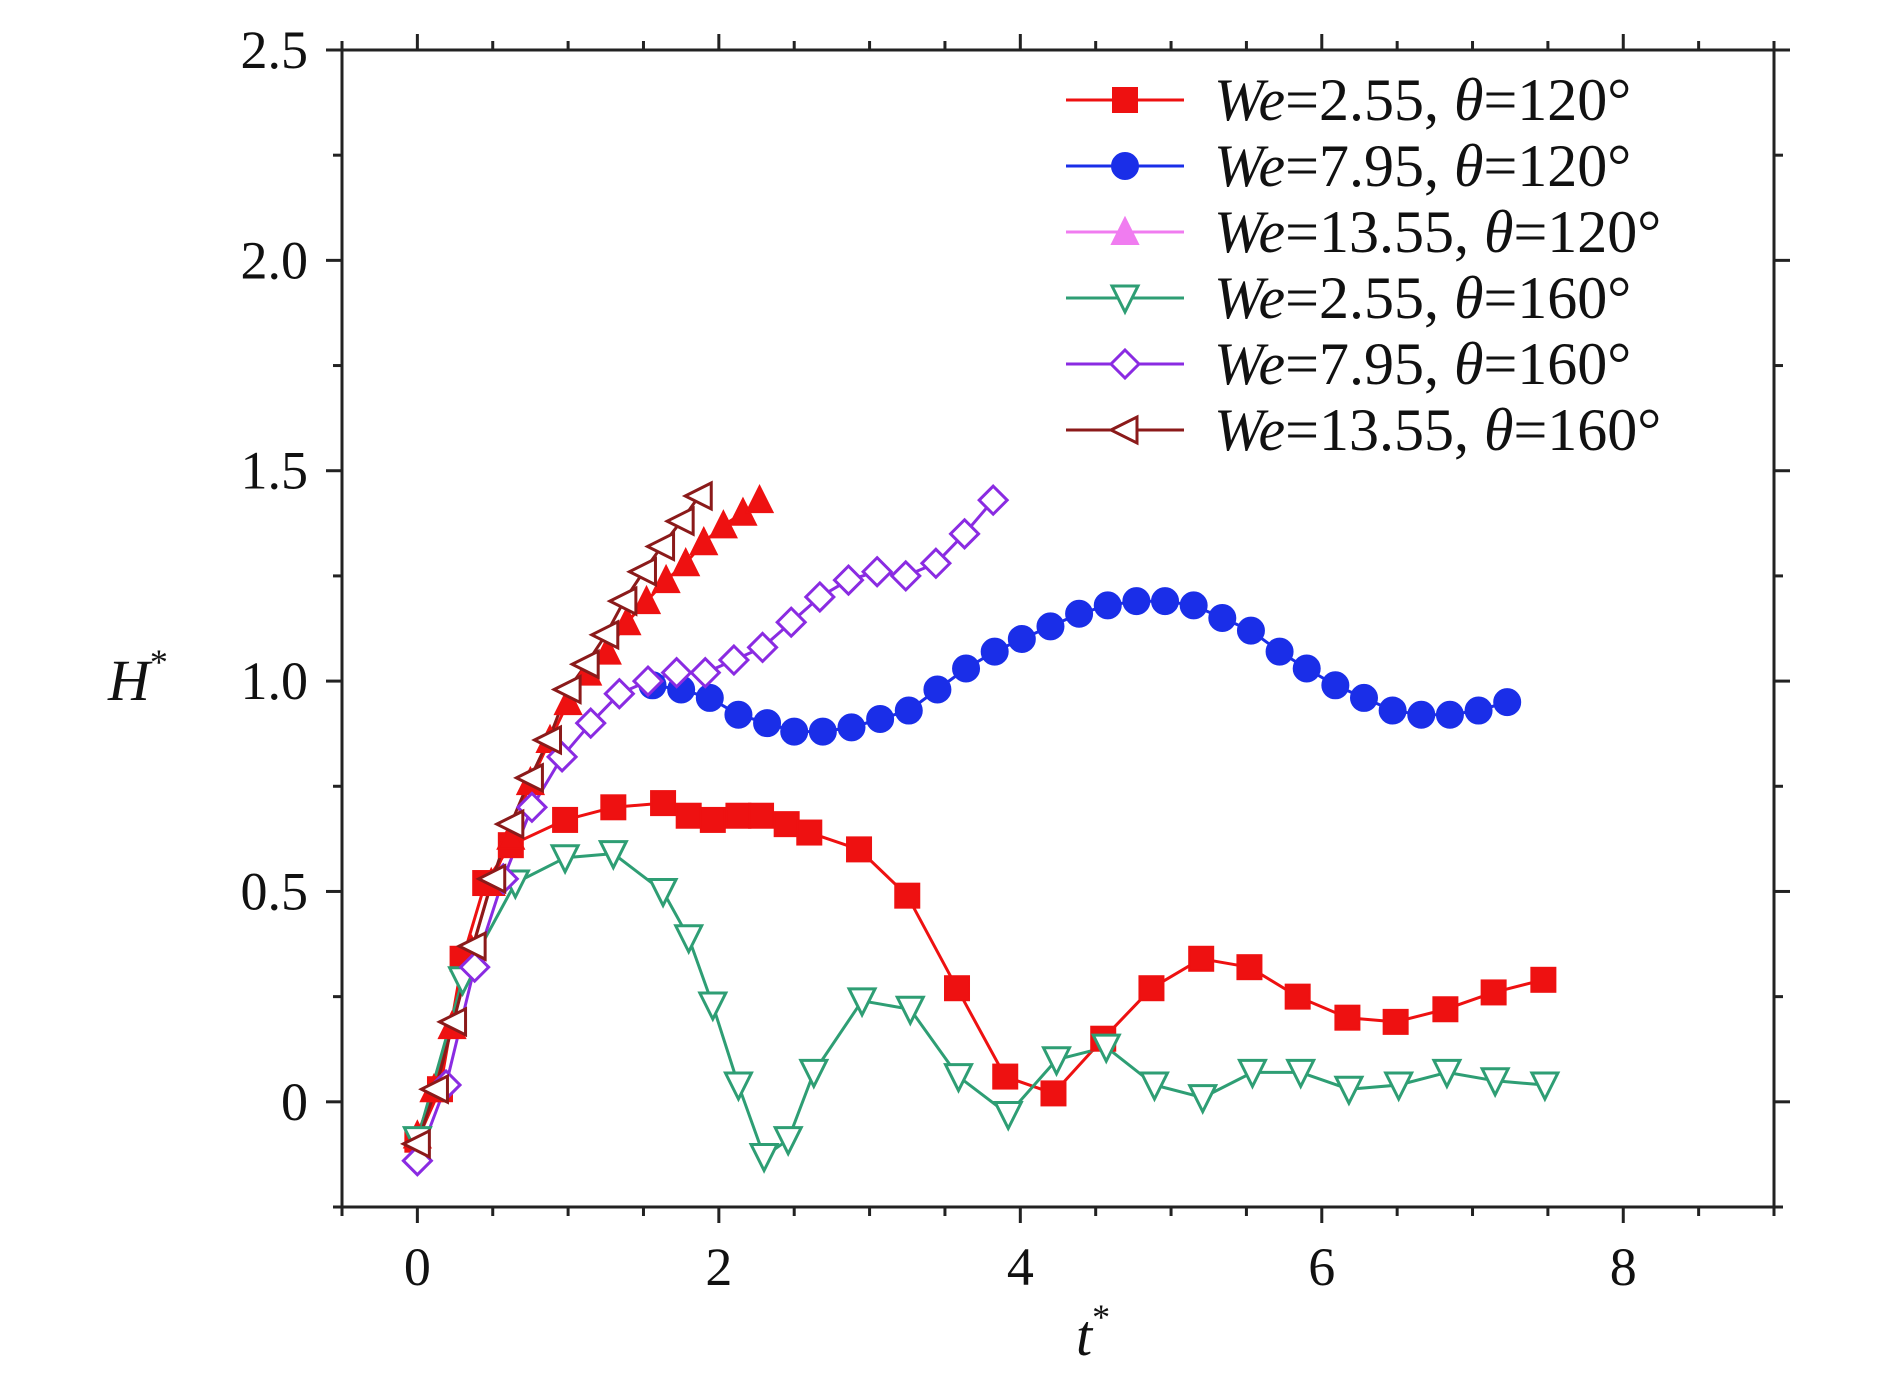 The image size is (1890, 1377). I want to click on x-tick-label: 0, so click(417, 1267).